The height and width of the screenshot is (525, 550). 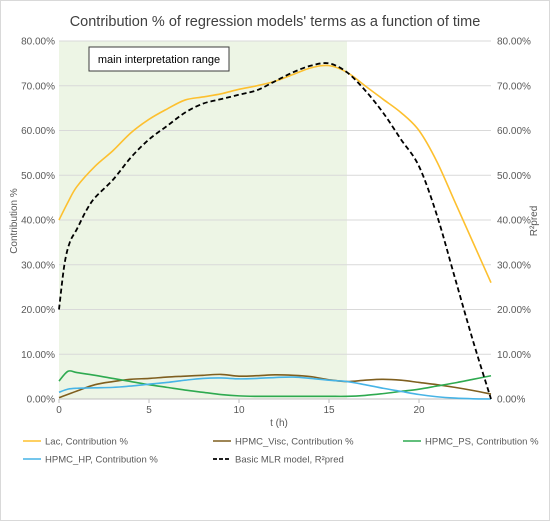 I want to click on y-tick-label: 70.00%, so click(x=38, y=86).